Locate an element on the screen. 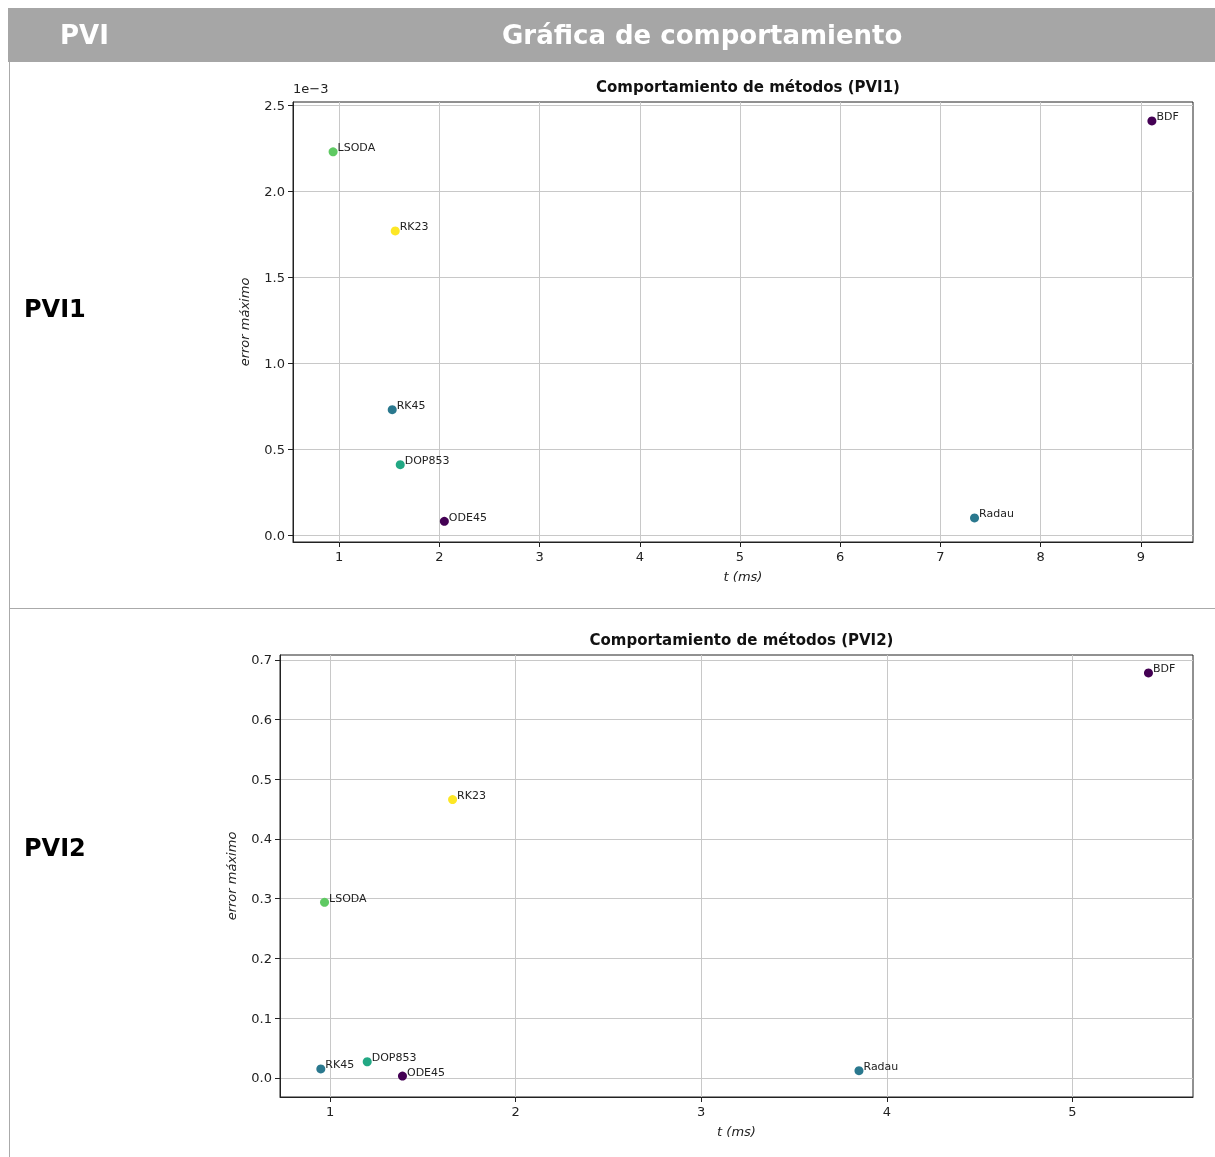 The height and width of the screenshot is (1157, 1215). y-tick-label: 1.0 is located at coordinates (274, 363).